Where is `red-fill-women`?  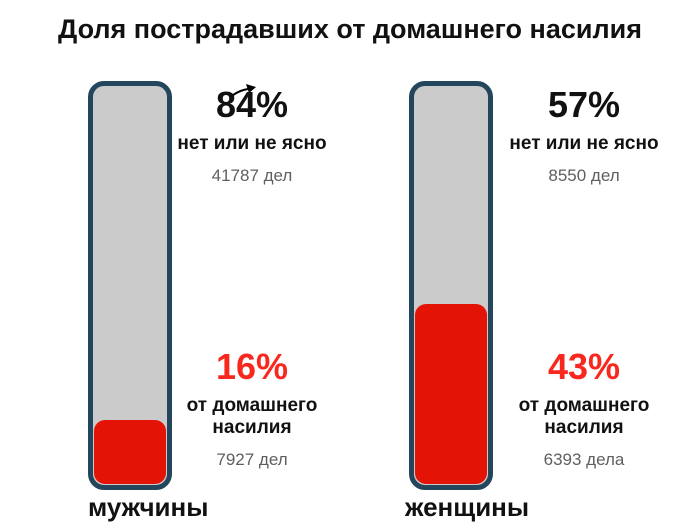
red-fill-women is located at coordinates (451, 394).